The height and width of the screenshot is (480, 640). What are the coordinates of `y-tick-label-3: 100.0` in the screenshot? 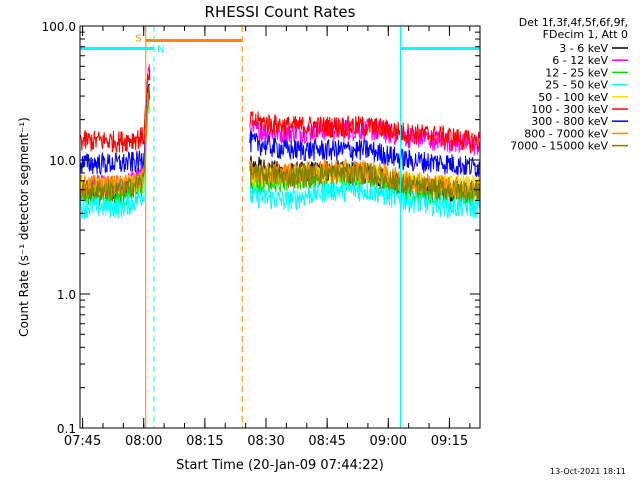 It's located at (59, 27).